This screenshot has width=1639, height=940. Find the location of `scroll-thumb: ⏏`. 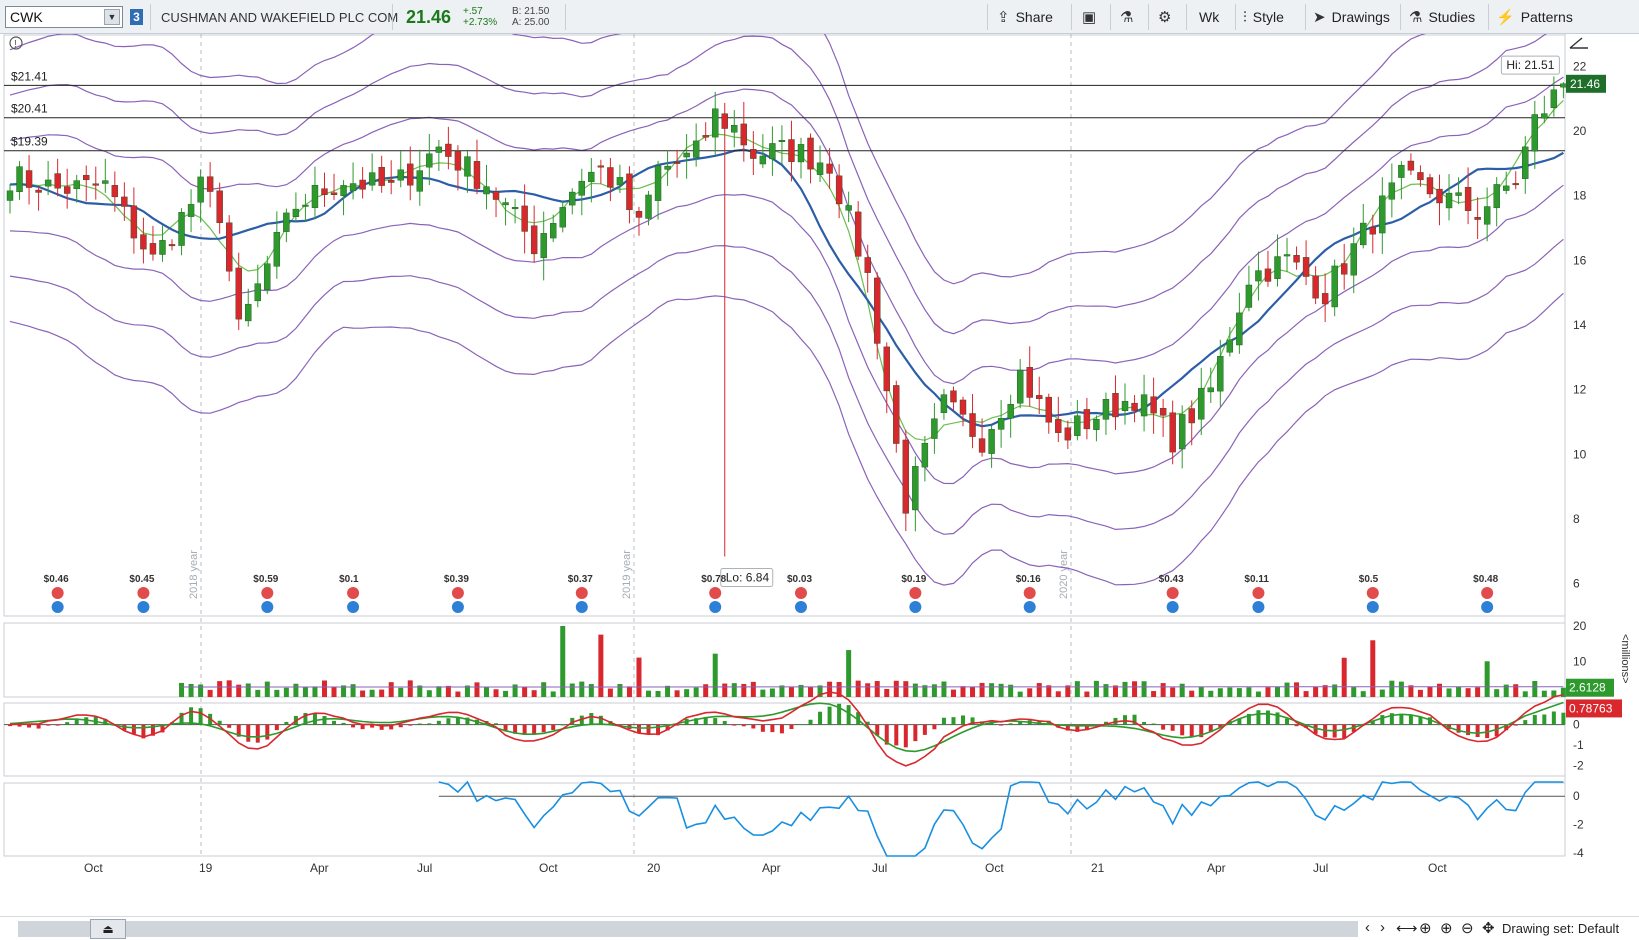

scroll-thumb: ⏏ is located at coordinates (108, 929).